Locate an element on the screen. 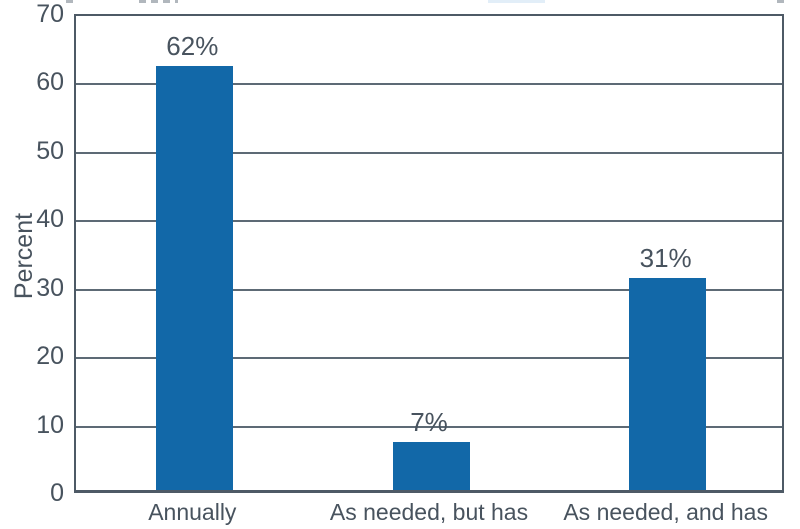  y-tick-label-10: 10 is located at coordinates (50, 424).